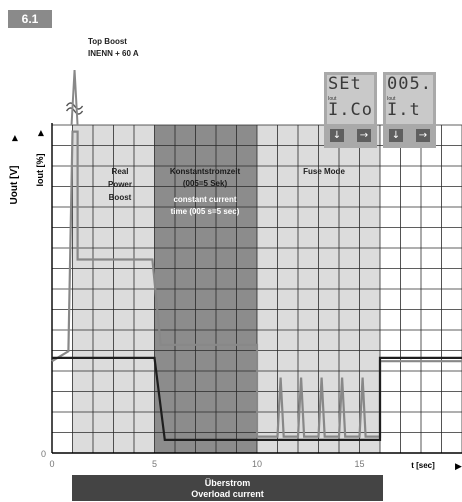  I want to click on real-power-label-3: Boost, so click(120, 197).